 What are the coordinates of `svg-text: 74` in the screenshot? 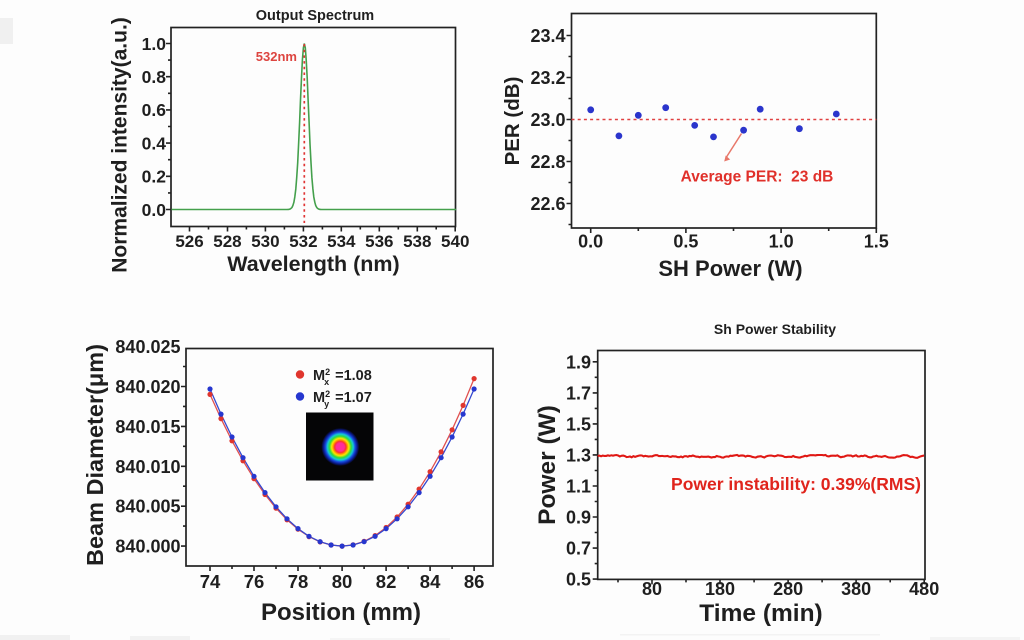 It's located at (210, 581).